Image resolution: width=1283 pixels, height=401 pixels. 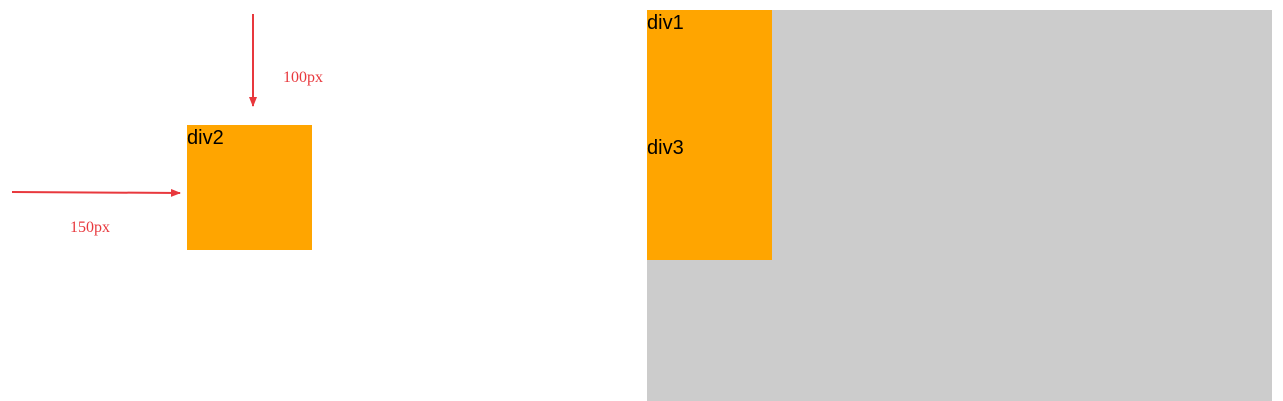 What do you see at coordinates (249, 187) in the screenshot?
I see `div2-box: div2` at bounding box center [249, 187].